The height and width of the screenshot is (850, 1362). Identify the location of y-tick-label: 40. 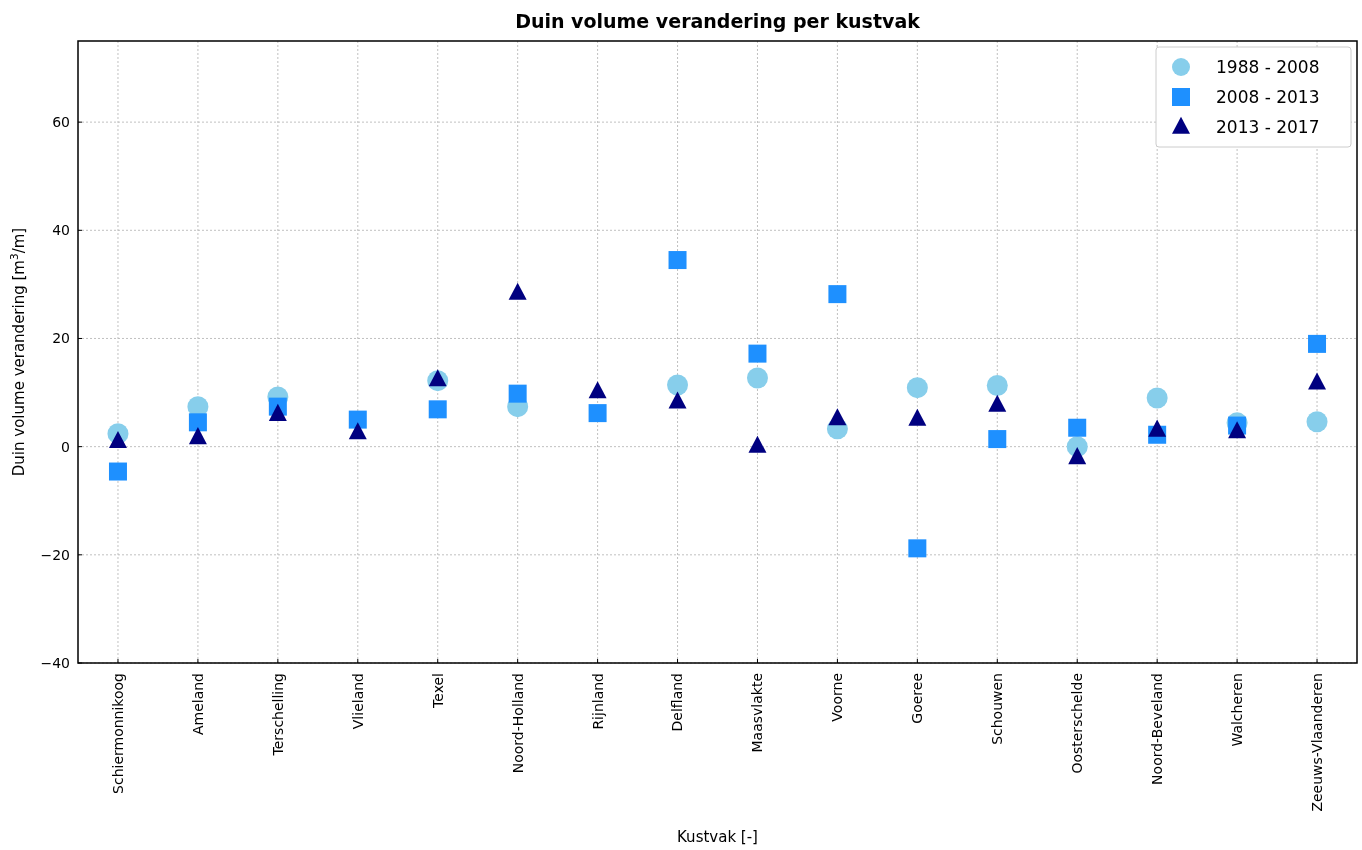
(61, 230).